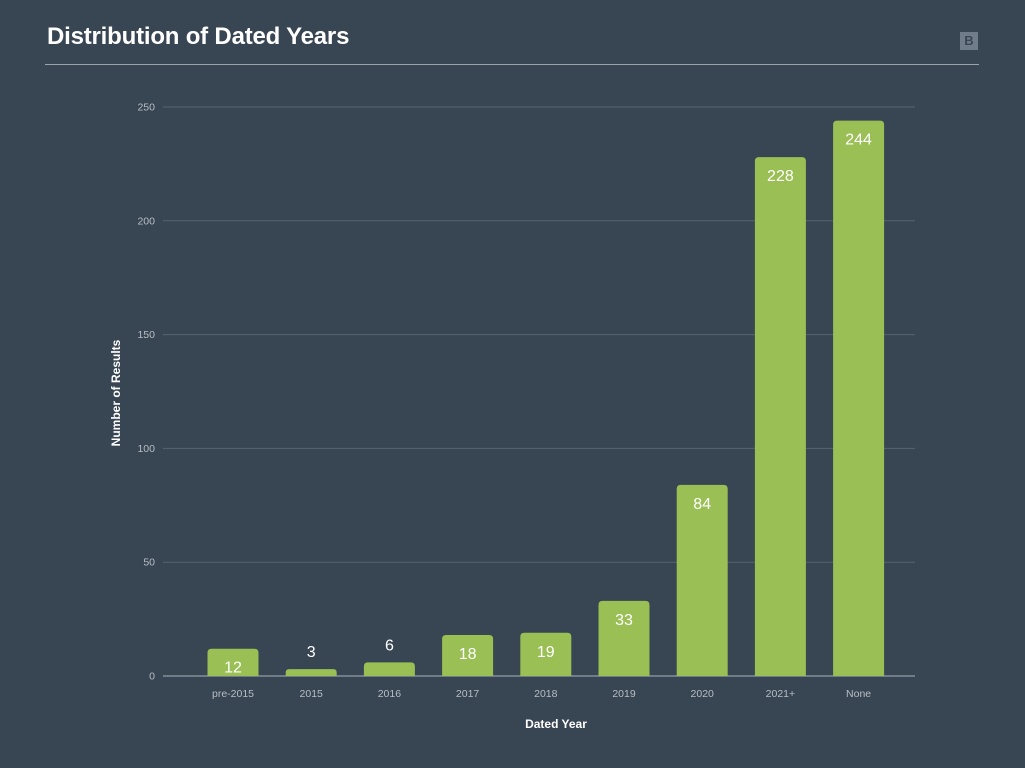 The width and height of the screenshot is (1025, 768). What do you see at coordinates (546, 694) in the screenshot?
I see `x-tick-label: 2018` at bounding box center [546, 694].